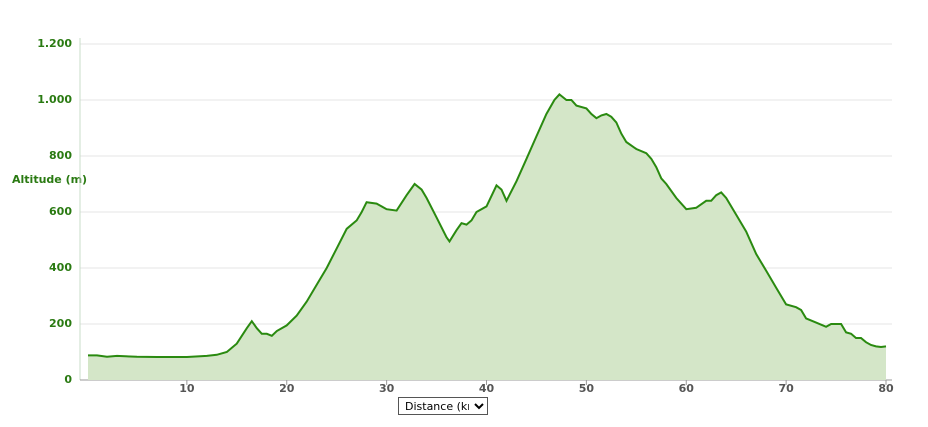 Image resolution: width=928 pixels, height=427 pixels. I want to click on x-tick-label: 20, so click(287, 388).